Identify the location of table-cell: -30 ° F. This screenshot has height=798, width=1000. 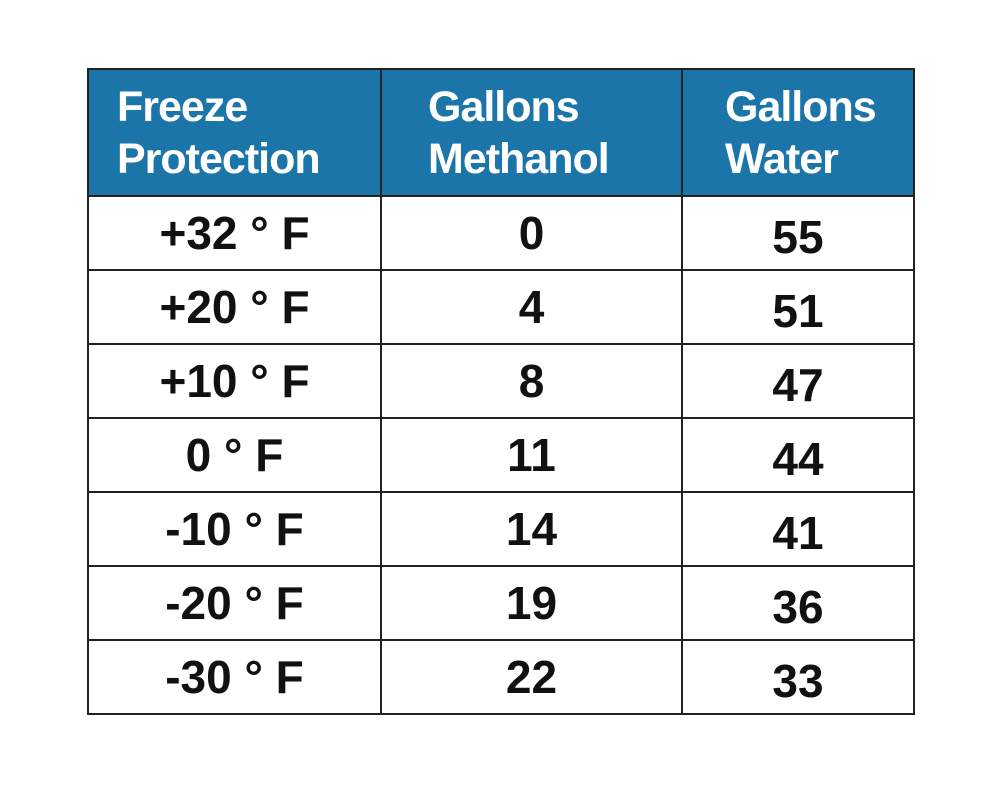
(234, 677).